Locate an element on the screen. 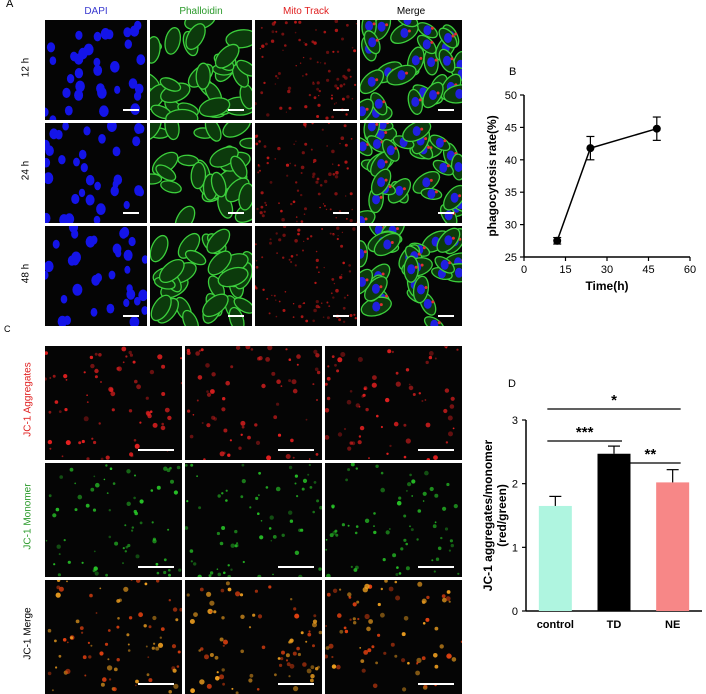  x-tick-label: TD is located at coordinates (614, 625).